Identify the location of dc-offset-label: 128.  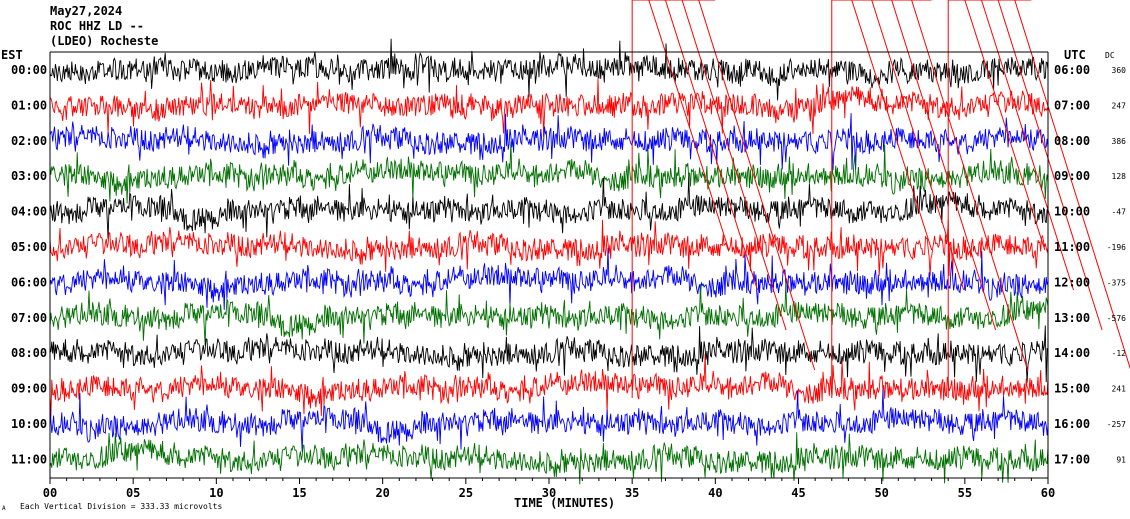
(1119, 176).